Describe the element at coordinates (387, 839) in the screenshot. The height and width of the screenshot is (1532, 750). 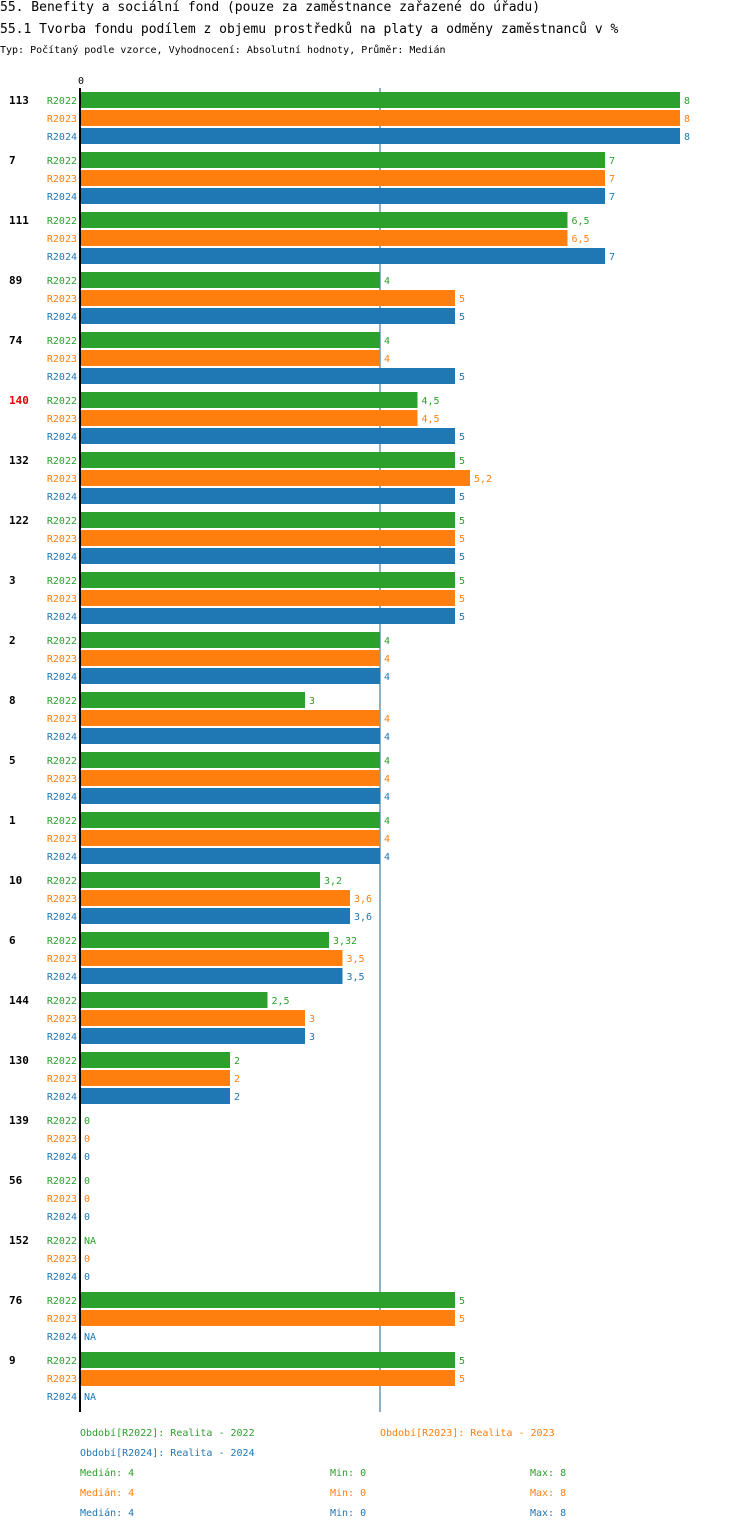
I see `value-label-1-r2023: 4` at that location.